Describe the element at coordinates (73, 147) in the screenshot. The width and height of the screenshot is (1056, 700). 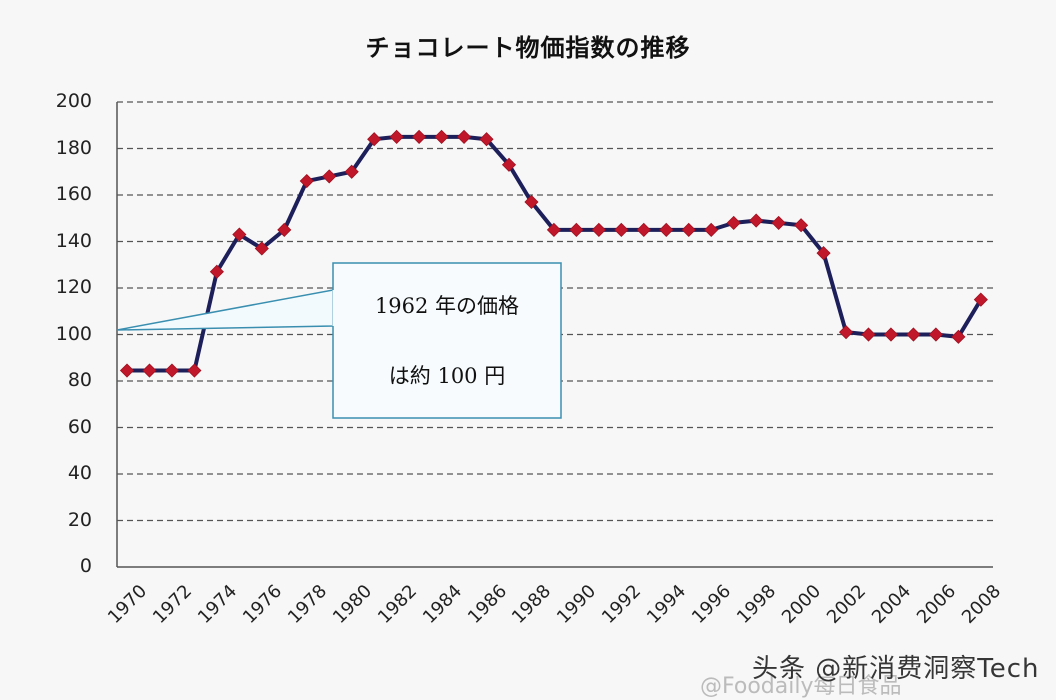
I see `y-tick-label: 180` at that location.